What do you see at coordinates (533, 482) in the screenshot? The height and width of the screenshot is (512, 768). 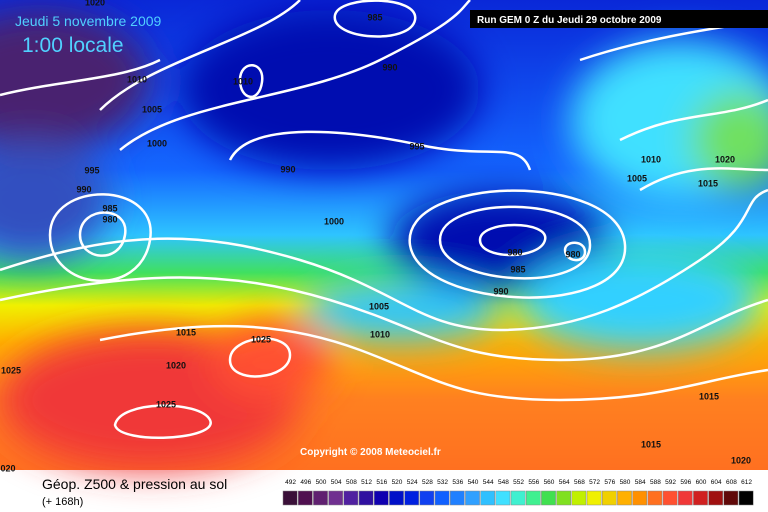 I see `legend-tick-label: 556` at bounding box center [533, 482].